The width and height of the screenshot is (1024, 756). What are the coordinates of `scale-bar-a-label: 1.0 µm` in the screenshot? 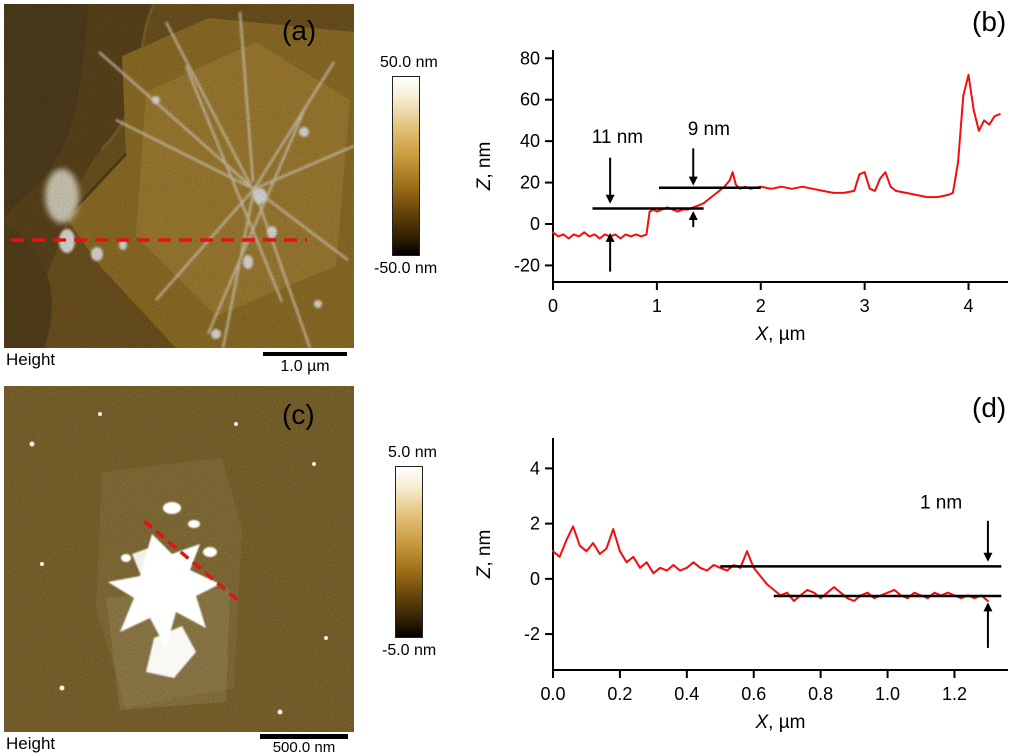 It's located at (305, 366).